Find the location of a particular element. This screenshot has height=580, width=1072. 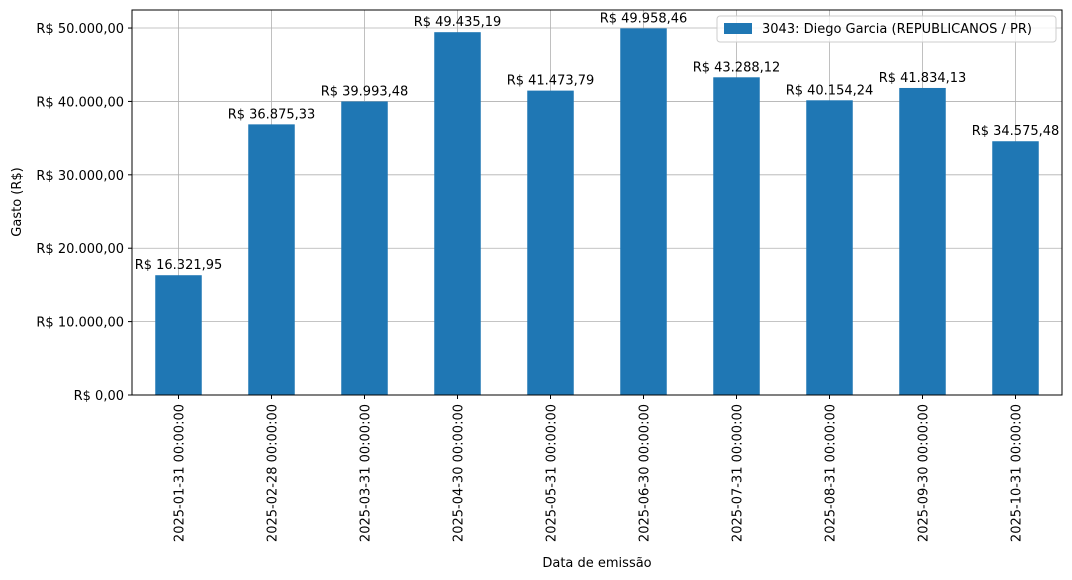

bar-value-label: R$ 43.288,12 is located at coordinates (737, 67).